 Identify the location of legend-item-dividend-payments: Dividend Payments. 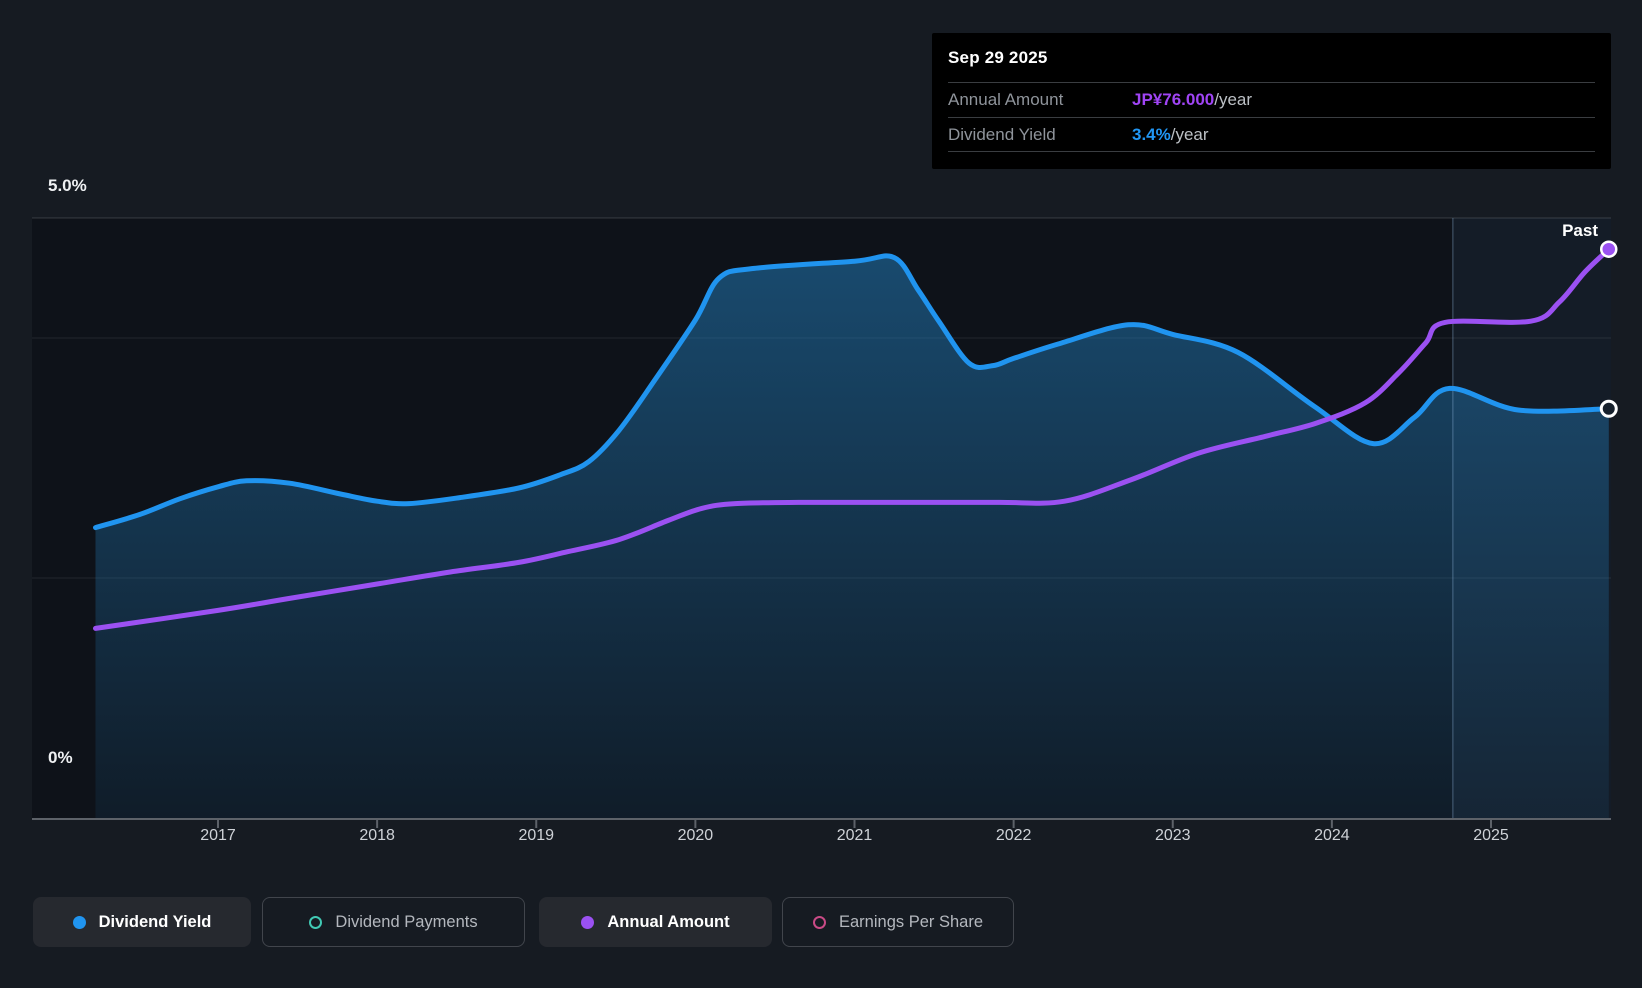
(393, 922).